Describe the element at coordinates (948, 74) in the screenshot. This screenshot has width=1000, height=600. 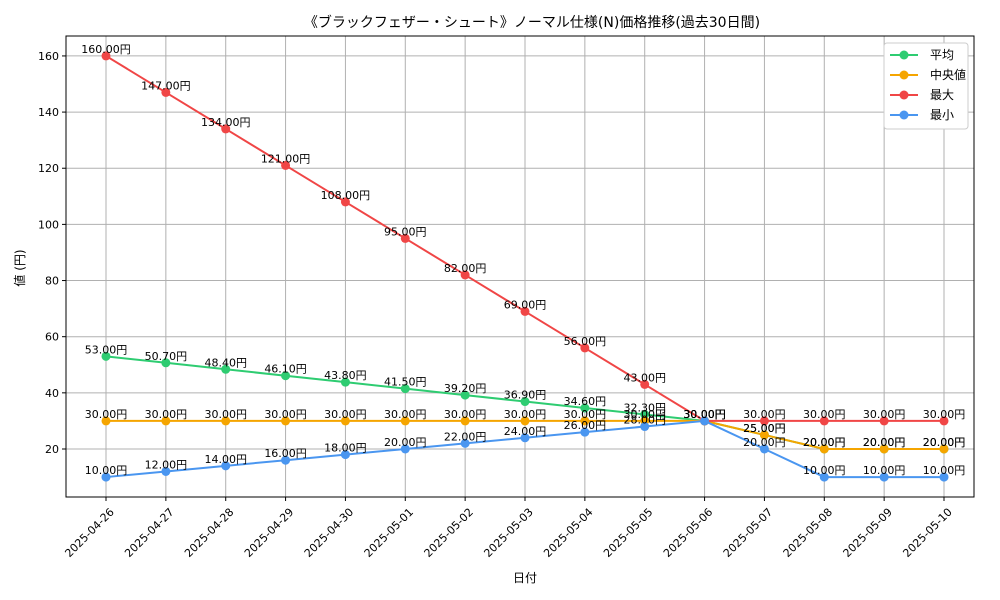
I see `legend-label: 中央値` at that location.